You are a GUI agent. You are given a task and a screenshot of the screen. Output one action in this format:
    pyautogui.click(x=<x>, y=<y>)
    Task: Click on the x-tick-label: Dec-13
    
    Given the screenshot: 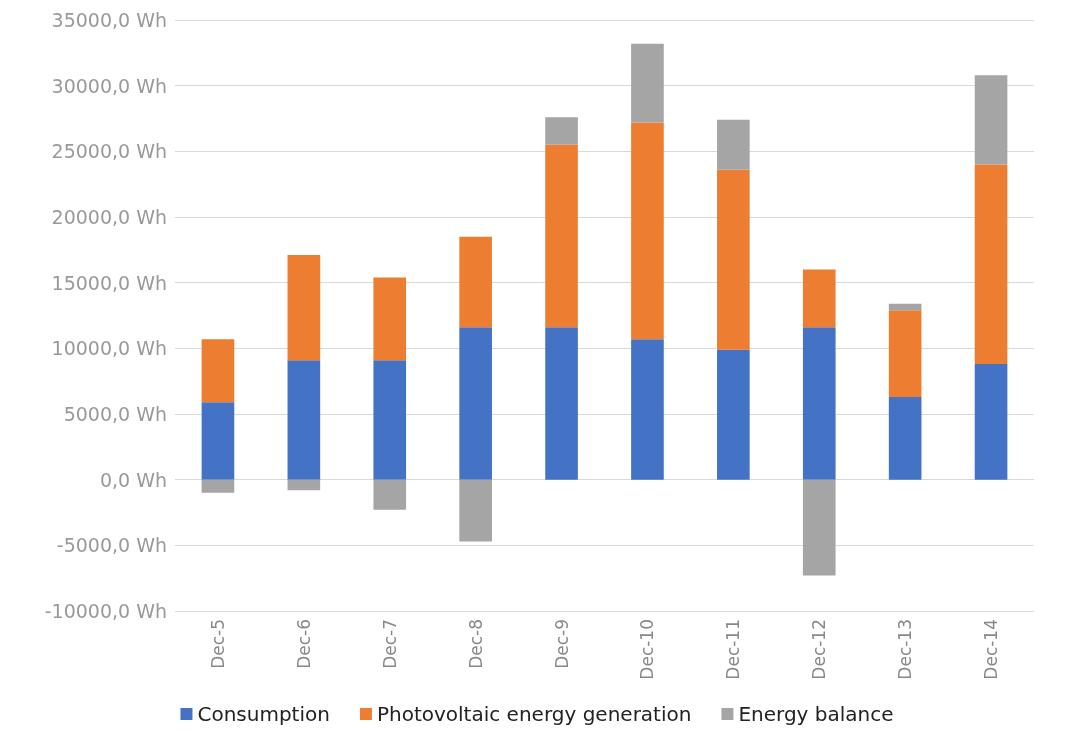 What is the action you would take?
    pyautogui.click(x=905, y=649)
    